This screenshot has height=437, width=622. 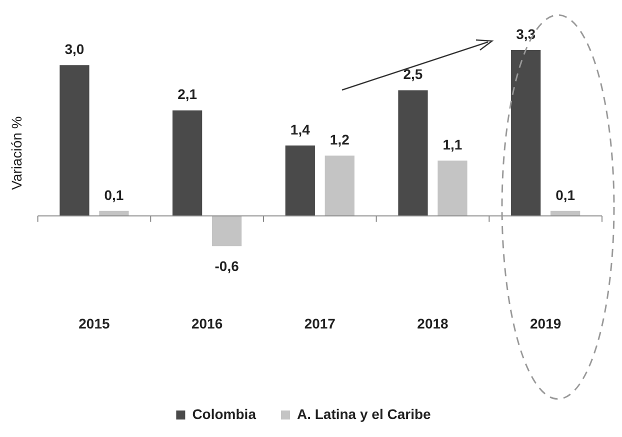 I want to click on data-label: 3,3, so click(x=526, y=34).